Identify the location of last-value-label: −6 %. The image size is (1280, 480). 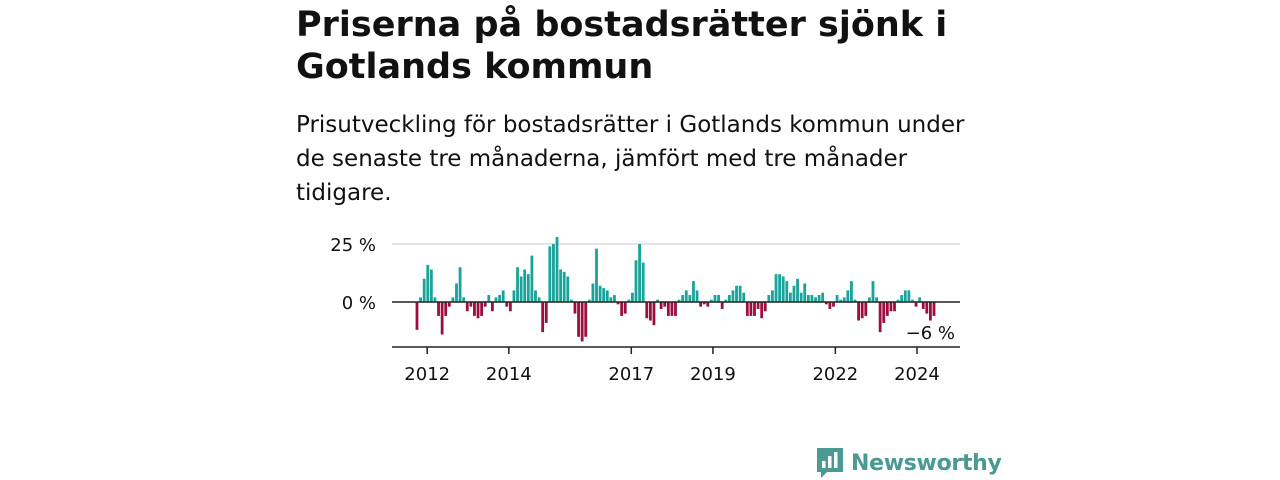
(930, 333).